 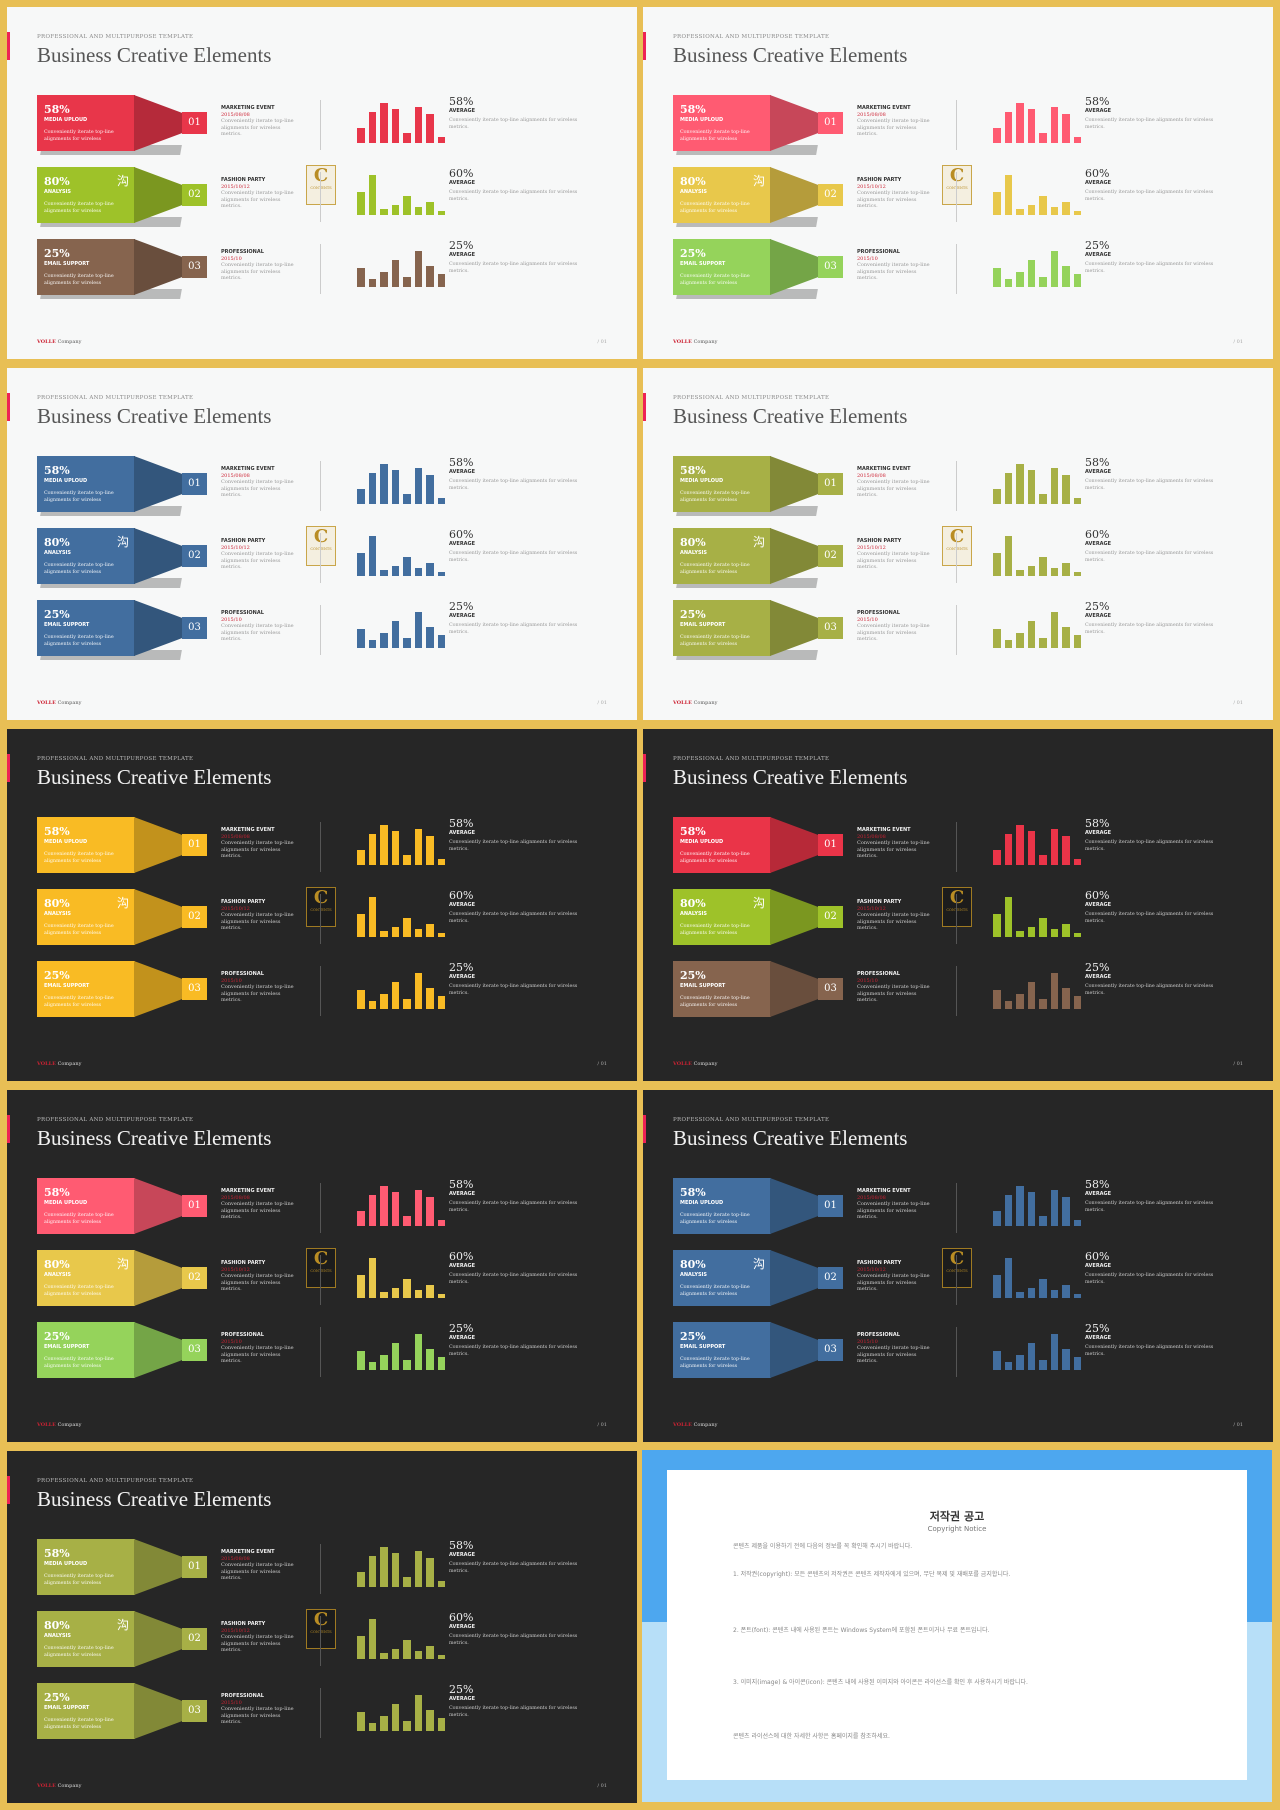 What do you see at coordinates (8, 407) in the screenshot?
I see `accent-mark` at bounding box center [8, 407].